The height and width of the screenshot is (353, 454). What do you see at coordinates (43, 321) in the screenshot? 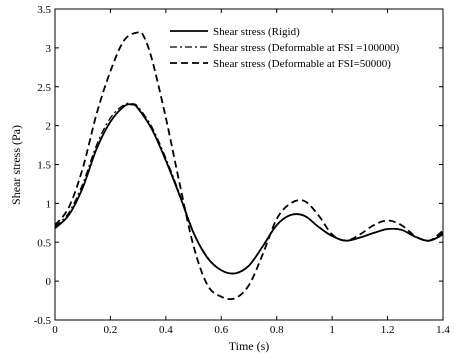
I see `y-tick-label: -0.5` at bounding box center [43, 321].